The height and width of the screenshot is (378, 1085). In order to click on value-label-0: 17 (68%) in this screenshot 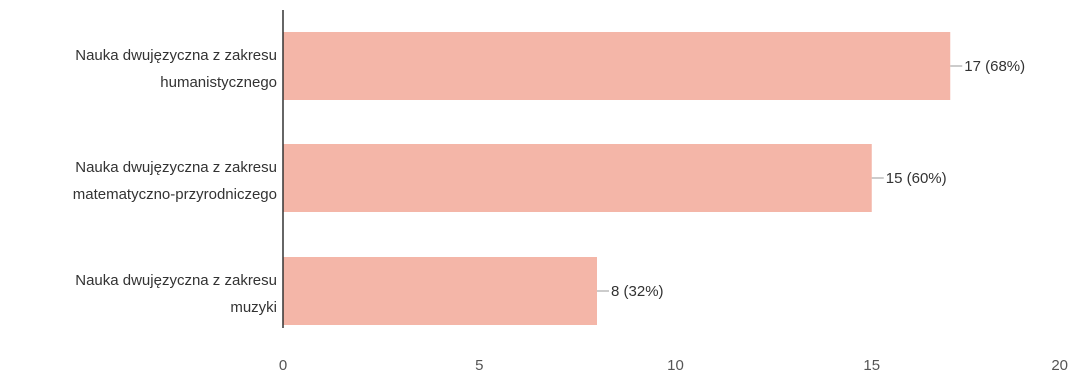, I will do `click(994, 66)`.